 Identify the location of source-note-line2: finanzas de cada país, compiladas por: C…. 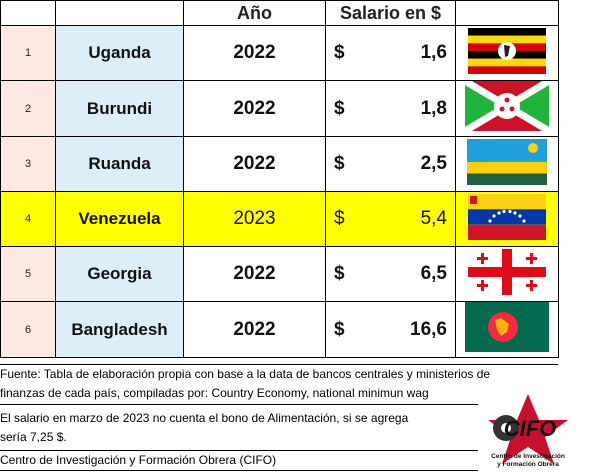
(214, 393).